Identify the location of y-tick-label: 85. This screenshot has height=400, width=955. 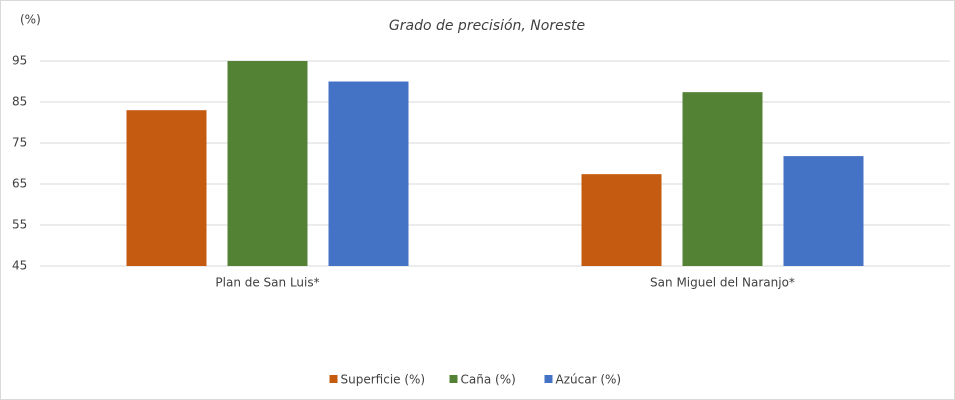
(19, 102).